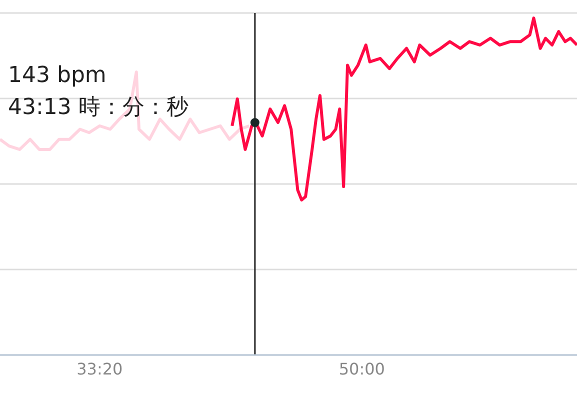 This screenshot has width=577, height=398. What do you see at coordinates (98, 108) in the screenshot?
I see `annotation: 43:13 時：分：秒` at bounding box center [98, 108].